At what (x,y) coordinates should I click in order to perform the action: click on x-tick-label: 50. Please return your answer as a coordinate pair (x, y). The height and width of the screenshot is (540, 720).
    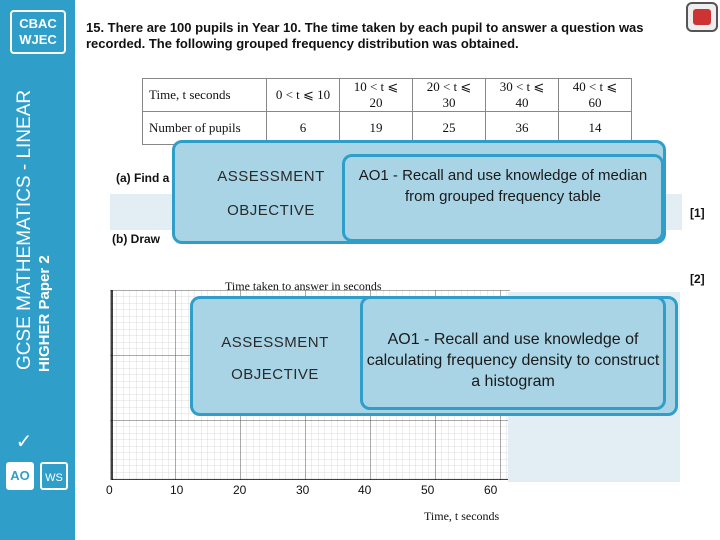
    Looking at the image, I should click on (428, 490).